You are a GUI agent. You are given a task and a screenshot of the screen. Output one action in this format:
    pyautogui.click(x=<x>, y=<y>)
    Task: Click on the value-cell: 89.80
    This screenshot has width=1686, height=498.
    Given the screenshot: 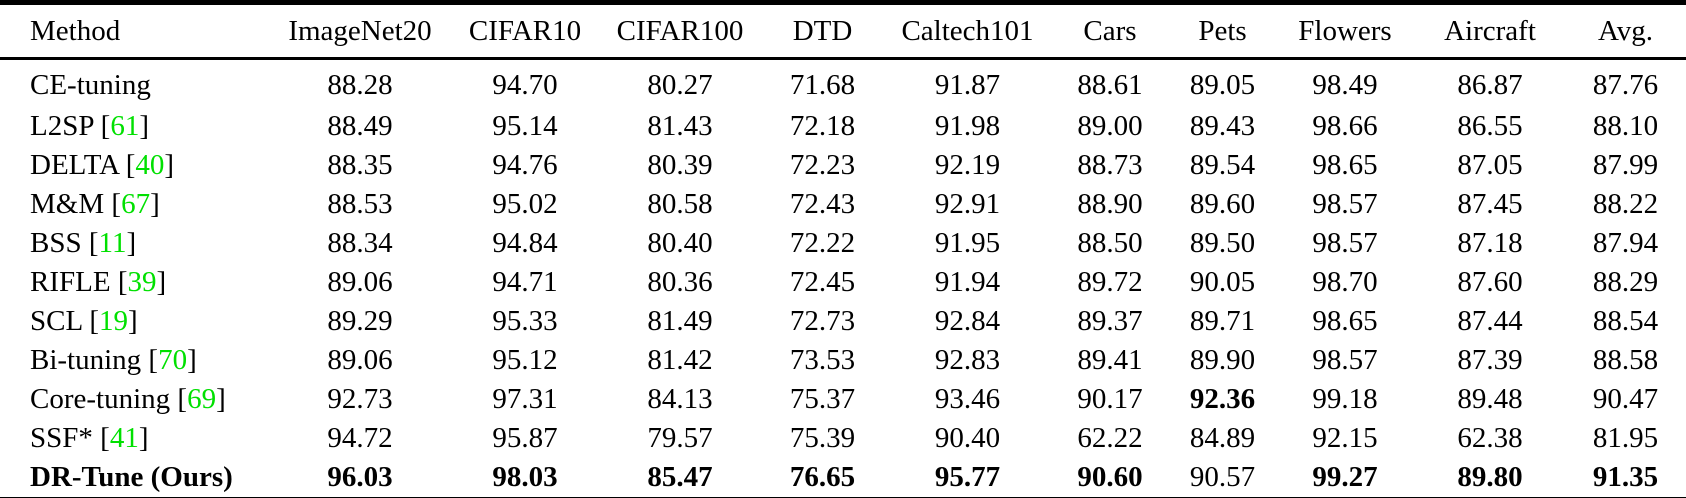 What is the action you would take?
    pyautogui.click(x=1490, y=477)
    